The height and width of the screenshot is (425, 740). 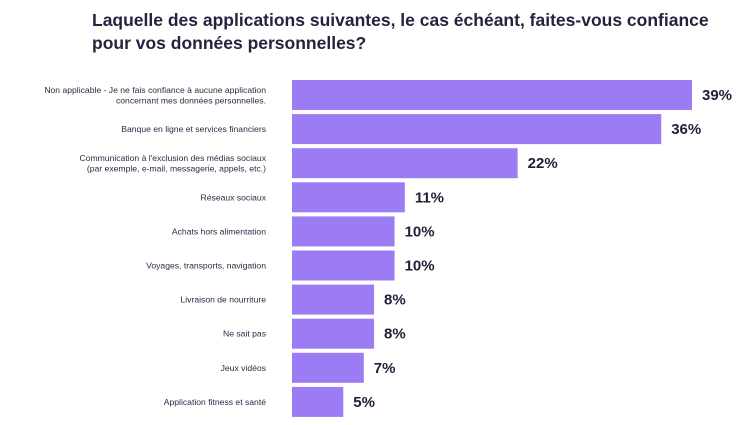 What do you see at coordinates (215, 402) in the screenshot?
I see `category-label: Application fitness et santé` at bounding box center [215, 402].